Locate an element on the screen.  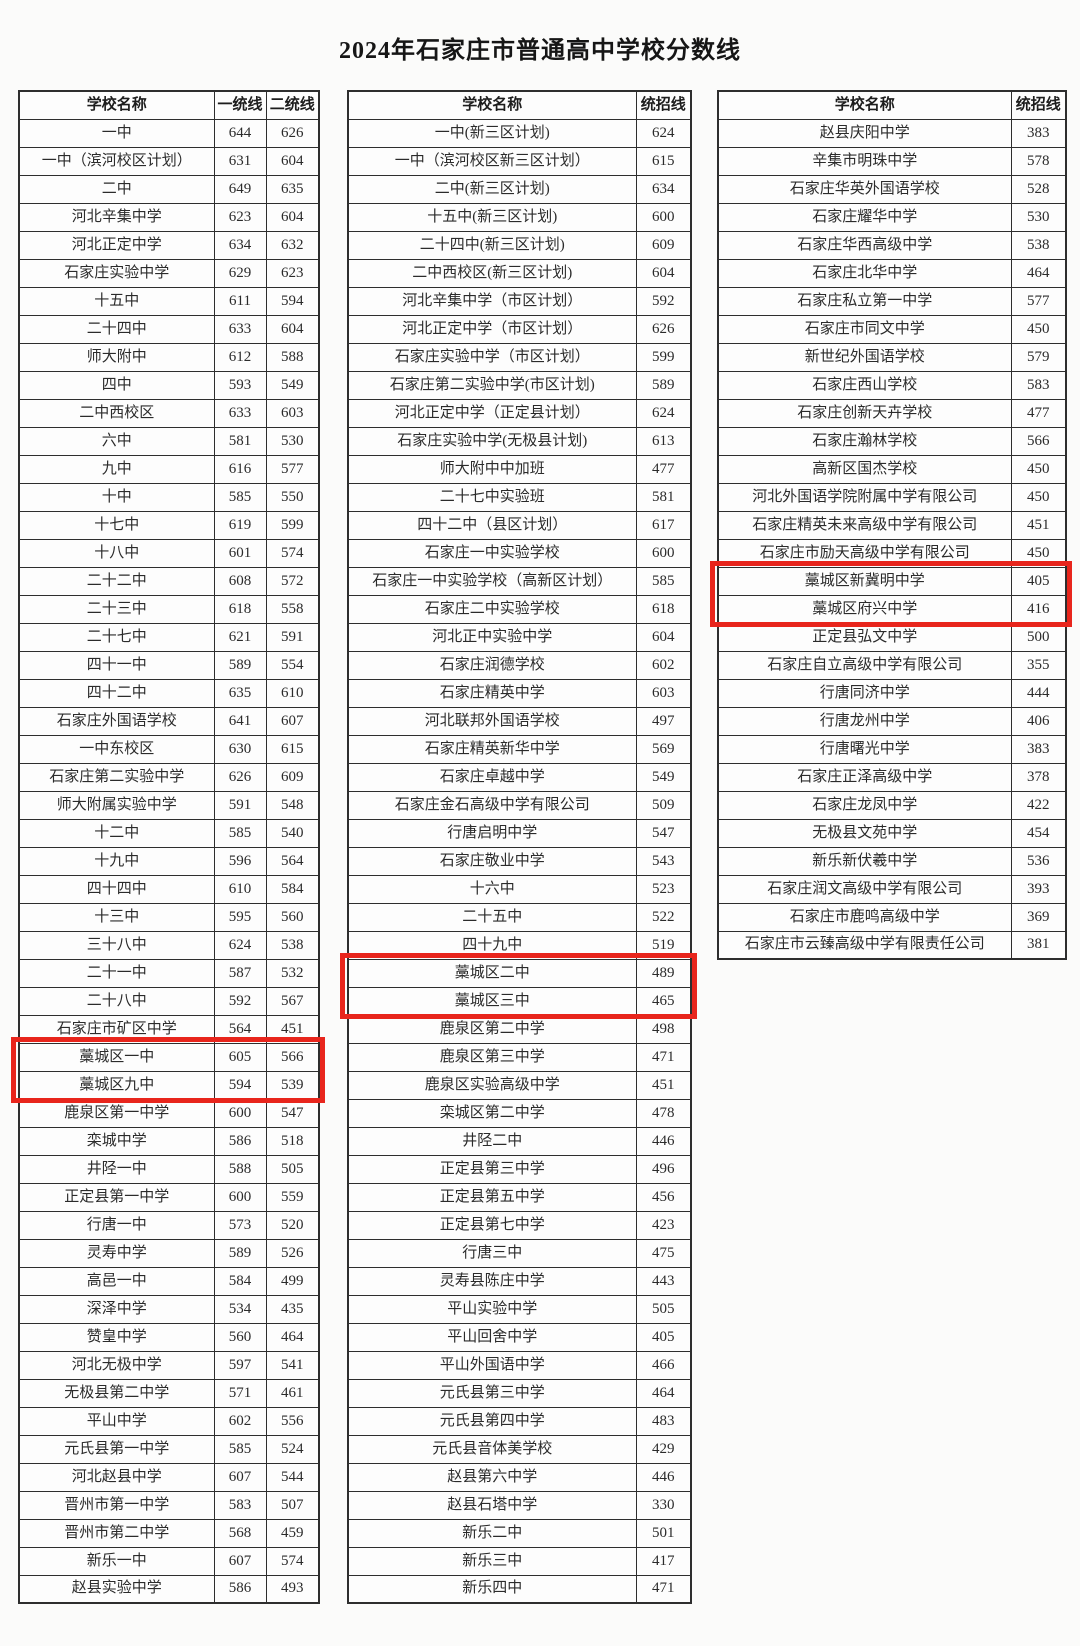
table-row: 正定县弘文中学 500 is located at coordinates (892, 637).